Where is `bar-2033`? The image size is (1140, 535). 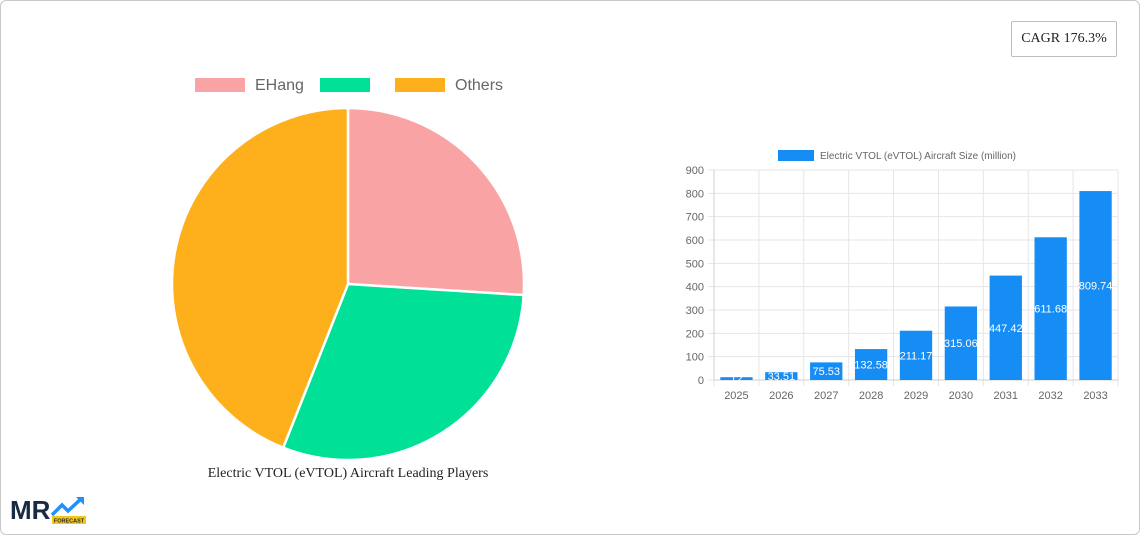
bar-2033 is located at coordinates (1095, 285).